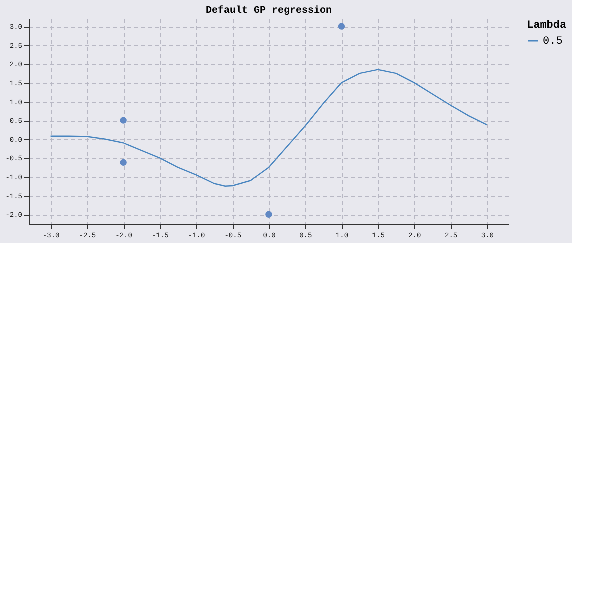 The height and width of the screenshot is (600, 600). I want to click on chart-title: Default GP regression, so click(269, 11).